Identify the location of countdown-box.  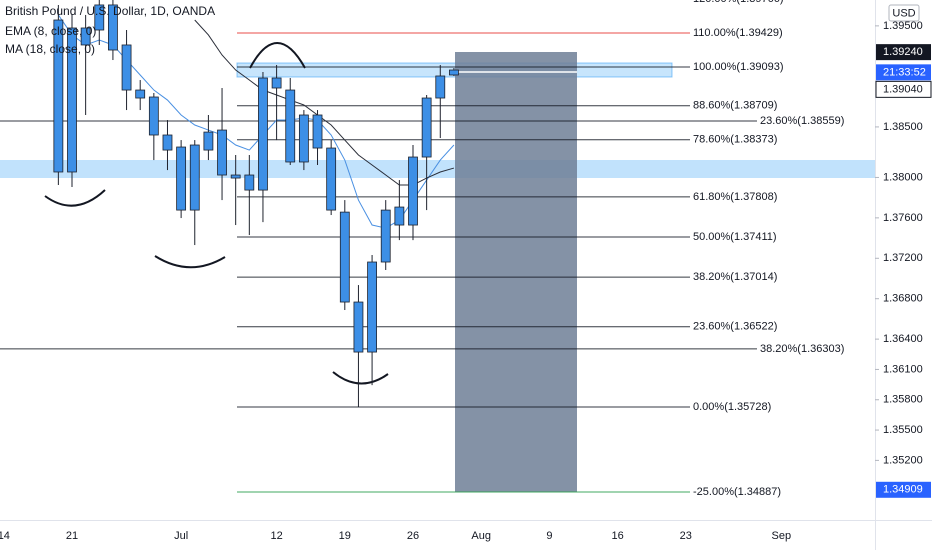
(903, 72).